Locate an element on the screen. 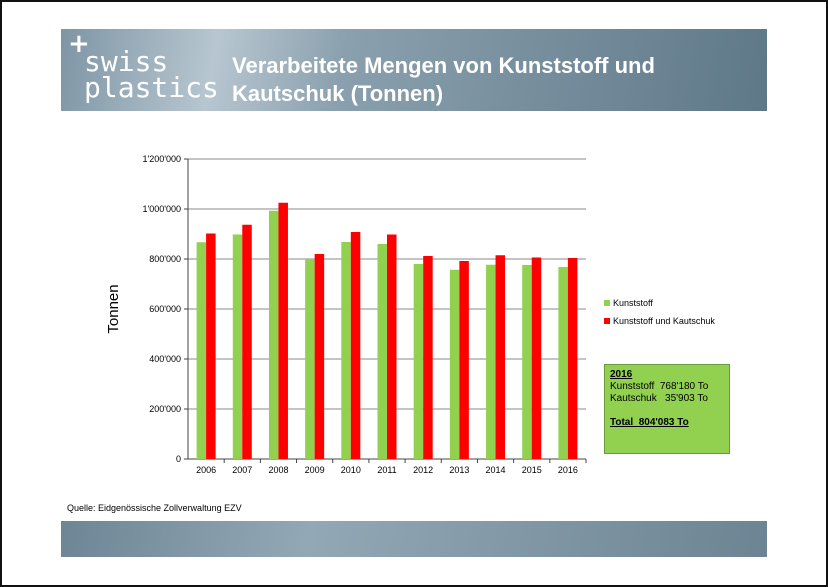 This screenshot has width=828, height=587. x-tick-label: 2006 is located at coordinates (206, 470).